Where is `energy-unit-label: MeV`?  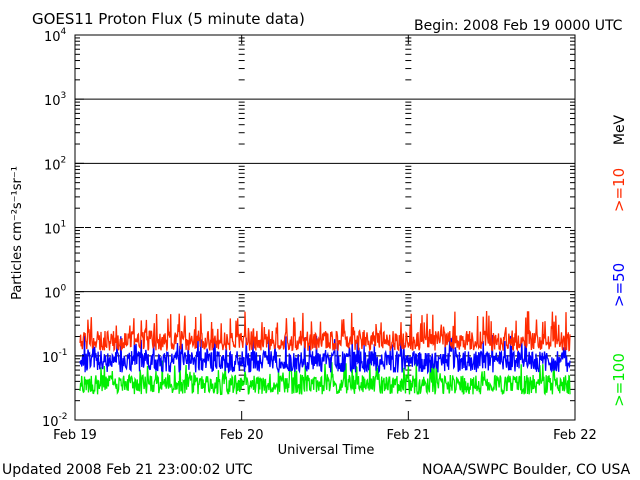
energy-unit-label: MeV is located at coordinates (620, 129).